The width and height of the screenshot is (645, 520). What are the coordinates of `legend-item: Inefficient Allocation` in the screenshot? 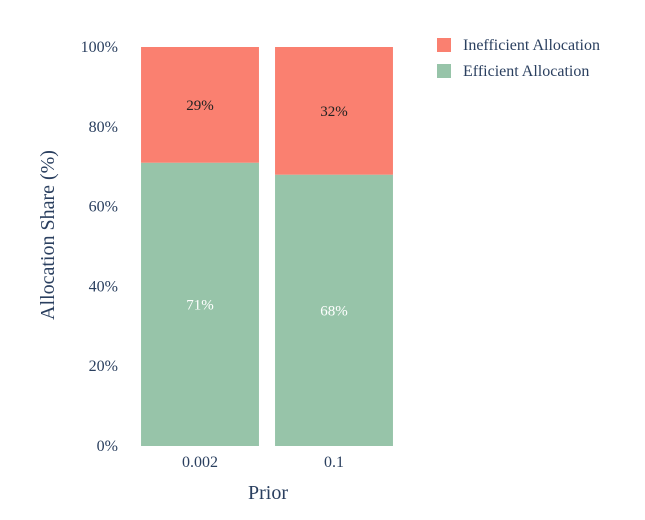 It's located at (518, 45).